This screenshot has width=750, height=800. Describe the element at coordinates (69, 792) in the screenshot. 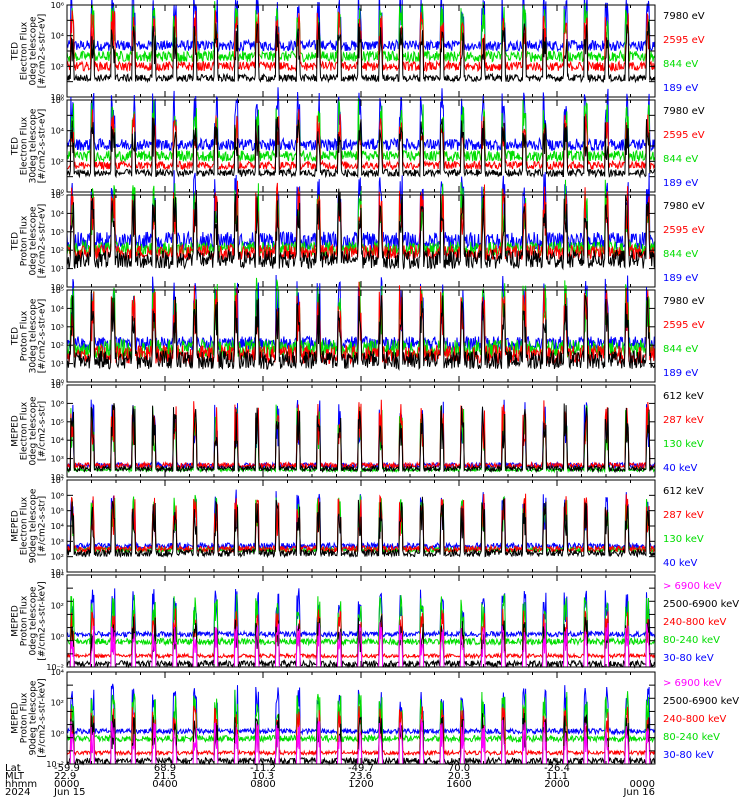

I see `x-axis-value: Jun 15` at that location.